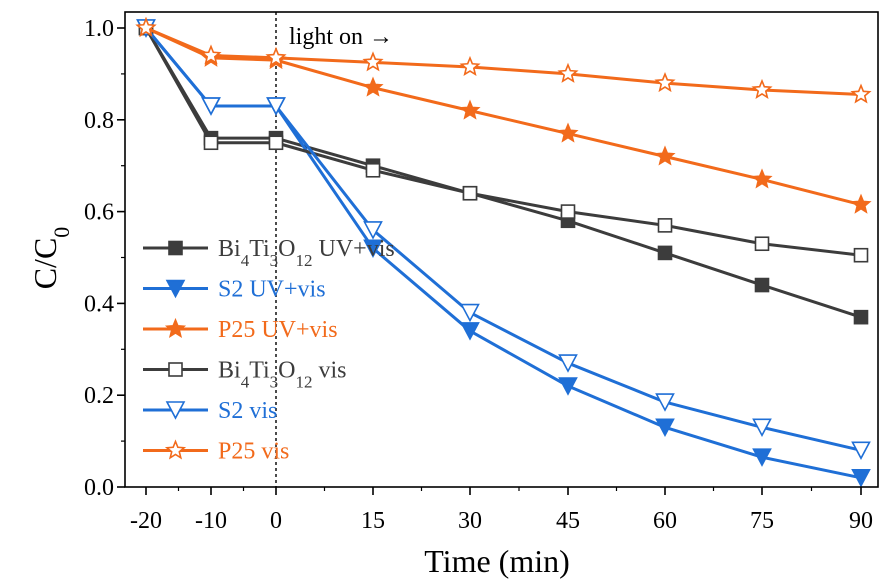 This screenshot has width=885, height=584. I want to click on y-tick-label: 0.2, so click(99, 396).